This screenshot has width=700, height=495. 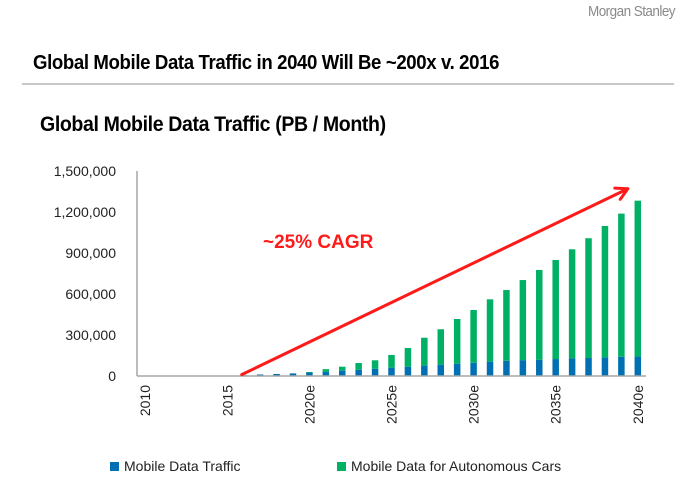 What do you see at coordinates (348, 84) in the screenshot?
I see `headline-divider` at bounding box center [348, 84].